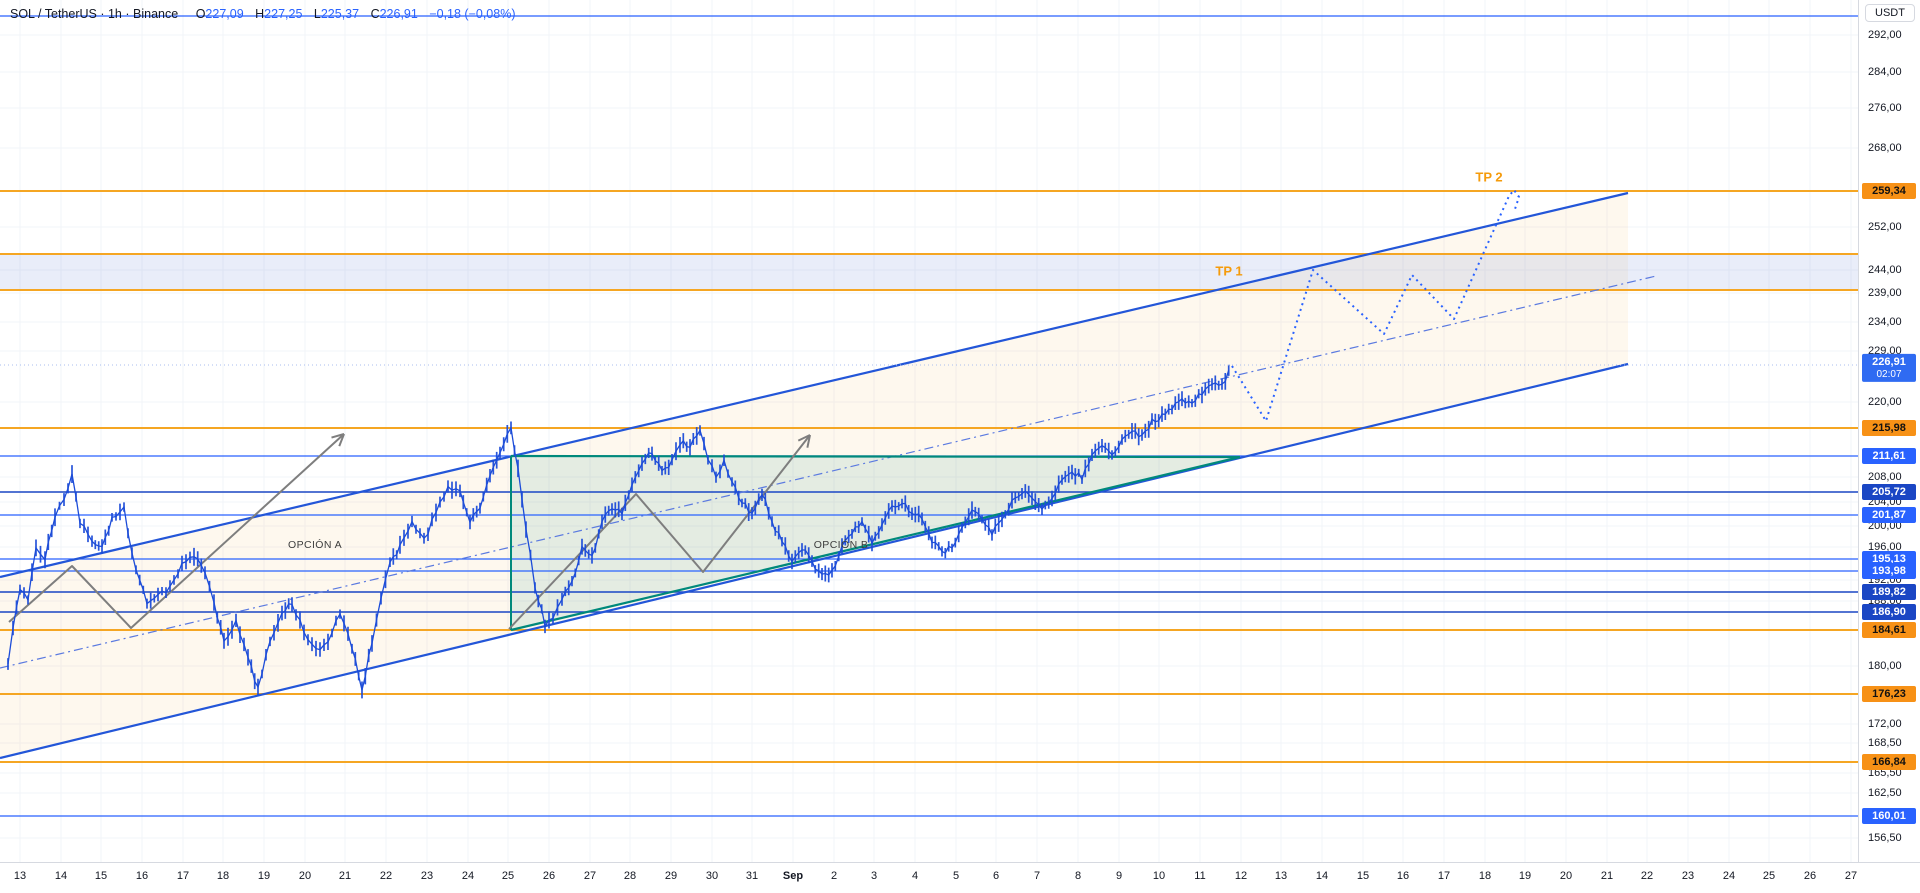  What do you see at coordinates (1885, 402) in the screenshot?
I see `price-tick-label: 220,00` at bounding box center [1885, 402].